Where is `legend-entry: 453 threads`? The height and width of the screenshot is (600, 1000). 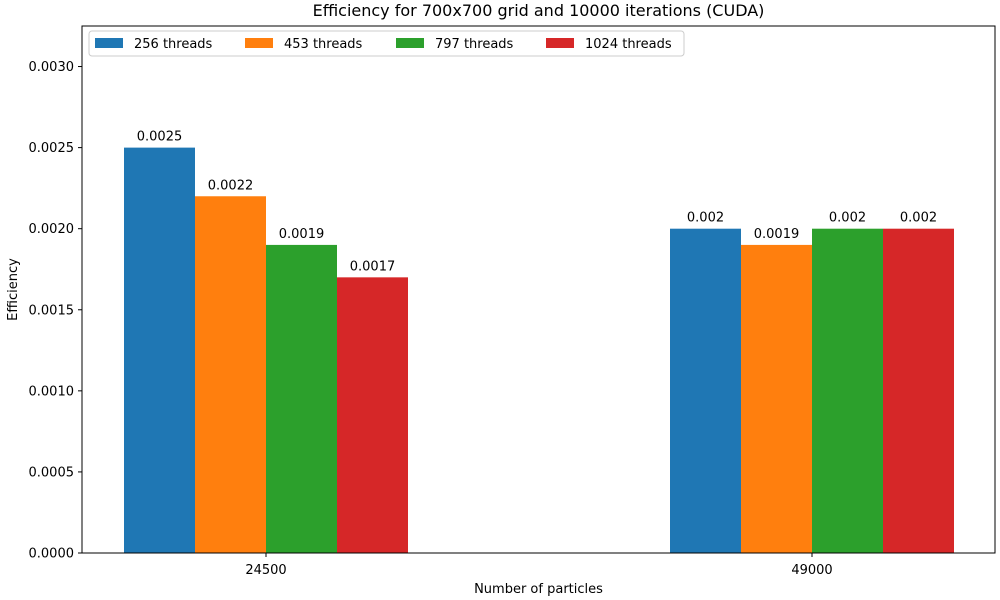
legend-entry: 453 threads is located at coordinates (323, 44).